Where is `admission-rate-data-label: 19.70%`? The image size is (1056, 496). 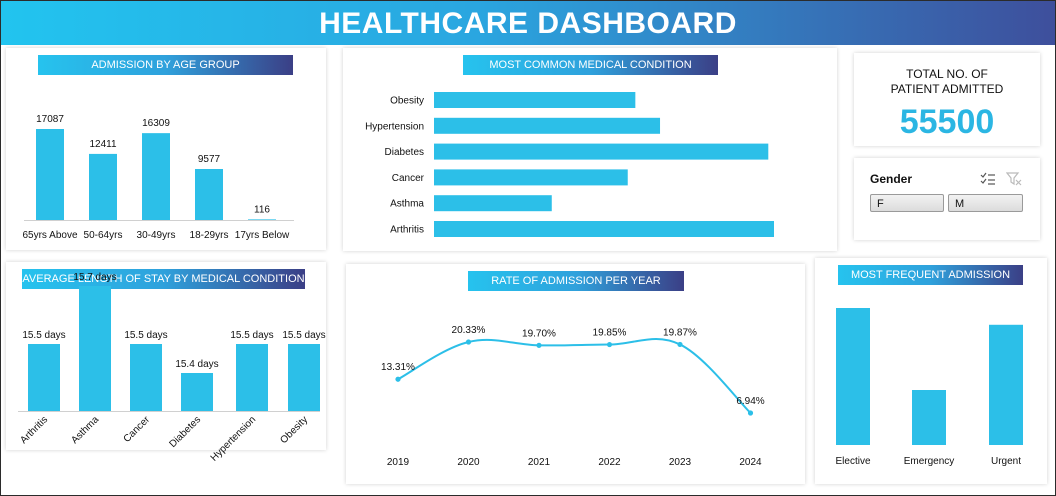 admission-rate-data-label: 19.70% is located at coordinates (539, 333).